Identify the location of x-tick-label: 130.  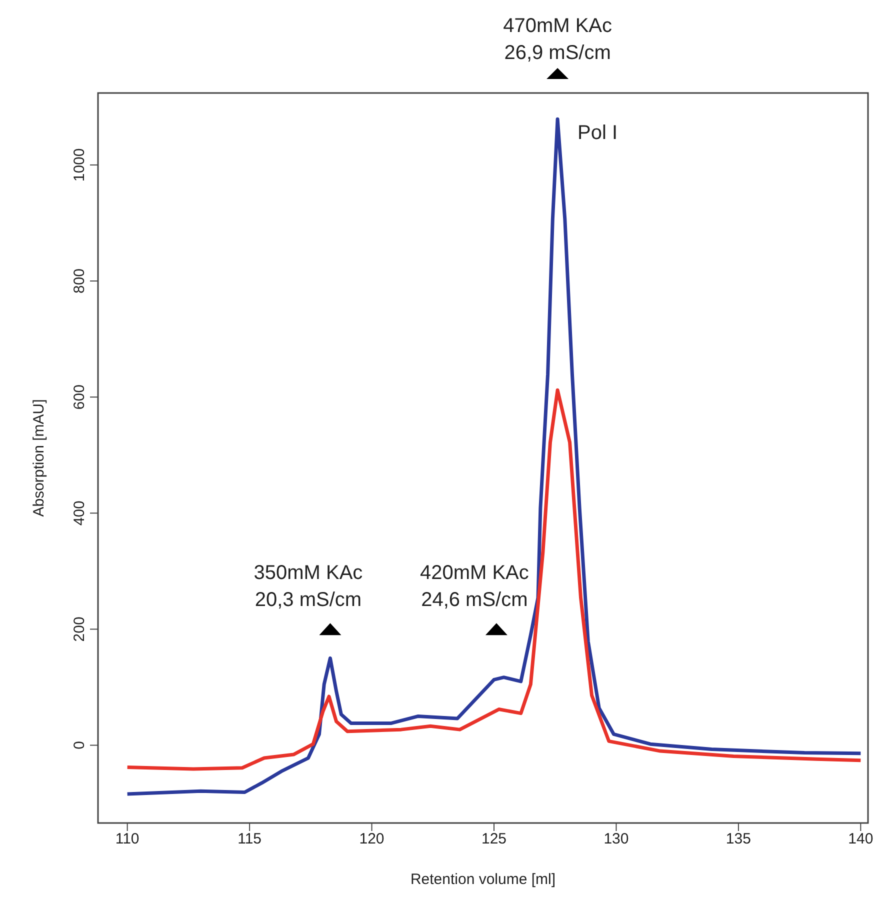
(616, 839).